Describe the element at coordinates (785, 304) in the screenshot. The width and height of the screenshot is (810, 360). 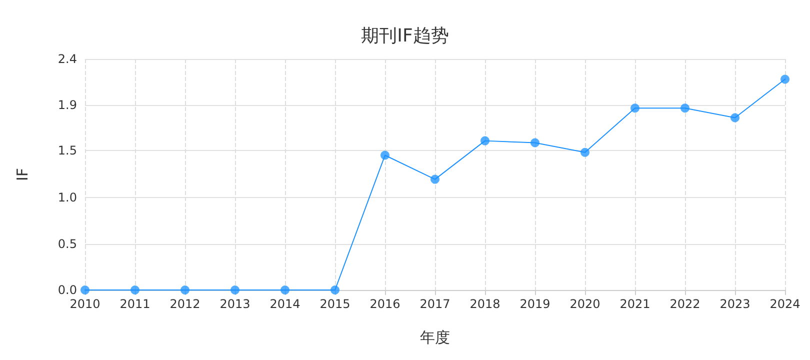
I see `x-tick-label: 2024` at that location.